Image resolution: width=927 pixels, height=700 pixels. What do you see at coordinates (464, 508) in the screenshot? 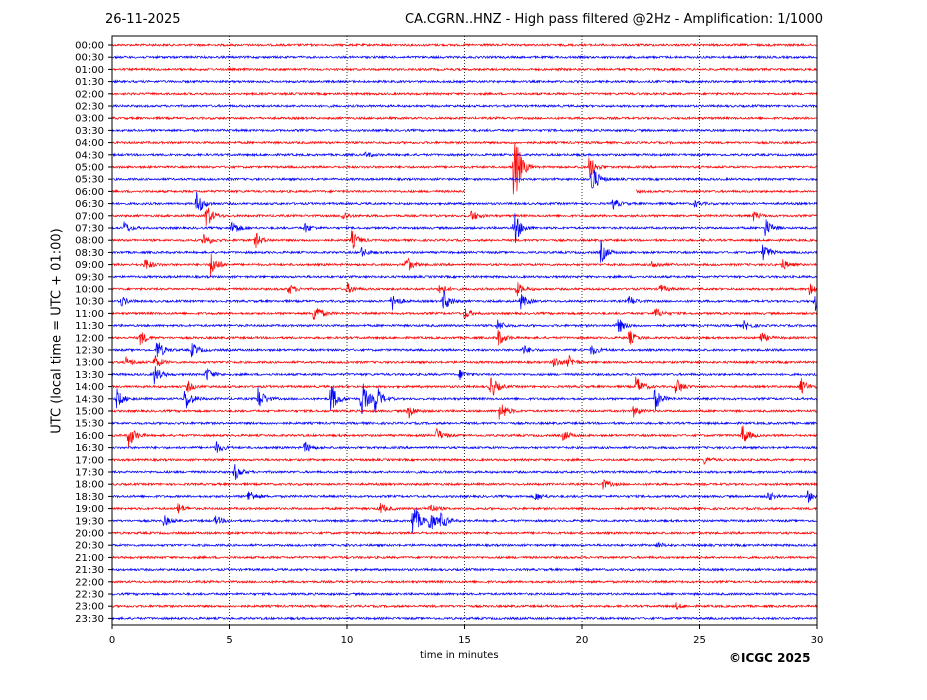
I see `trace-row-1900` at bounding box center [464, 508].